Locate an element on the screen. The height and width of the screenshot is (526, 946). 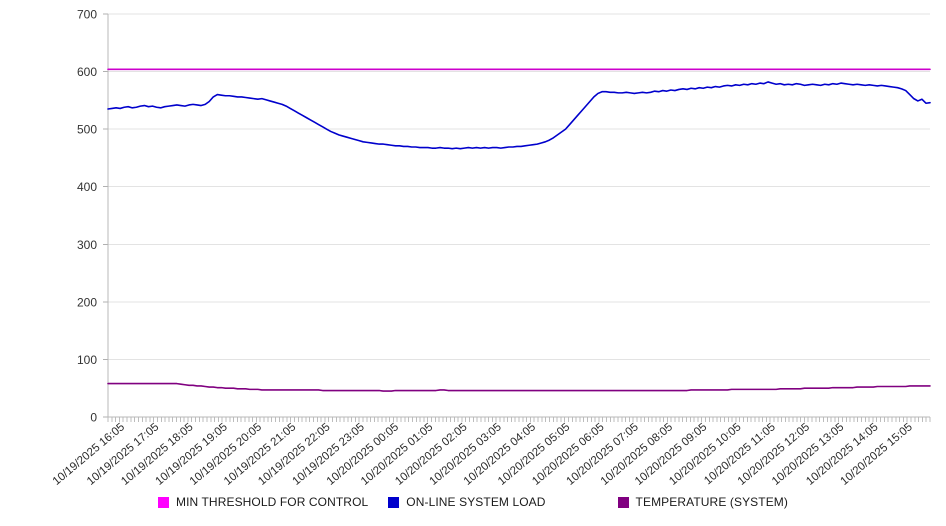
legend-item-1: MIN THRESHOLD FOR CONTROL is located at coordinates (263, 502).